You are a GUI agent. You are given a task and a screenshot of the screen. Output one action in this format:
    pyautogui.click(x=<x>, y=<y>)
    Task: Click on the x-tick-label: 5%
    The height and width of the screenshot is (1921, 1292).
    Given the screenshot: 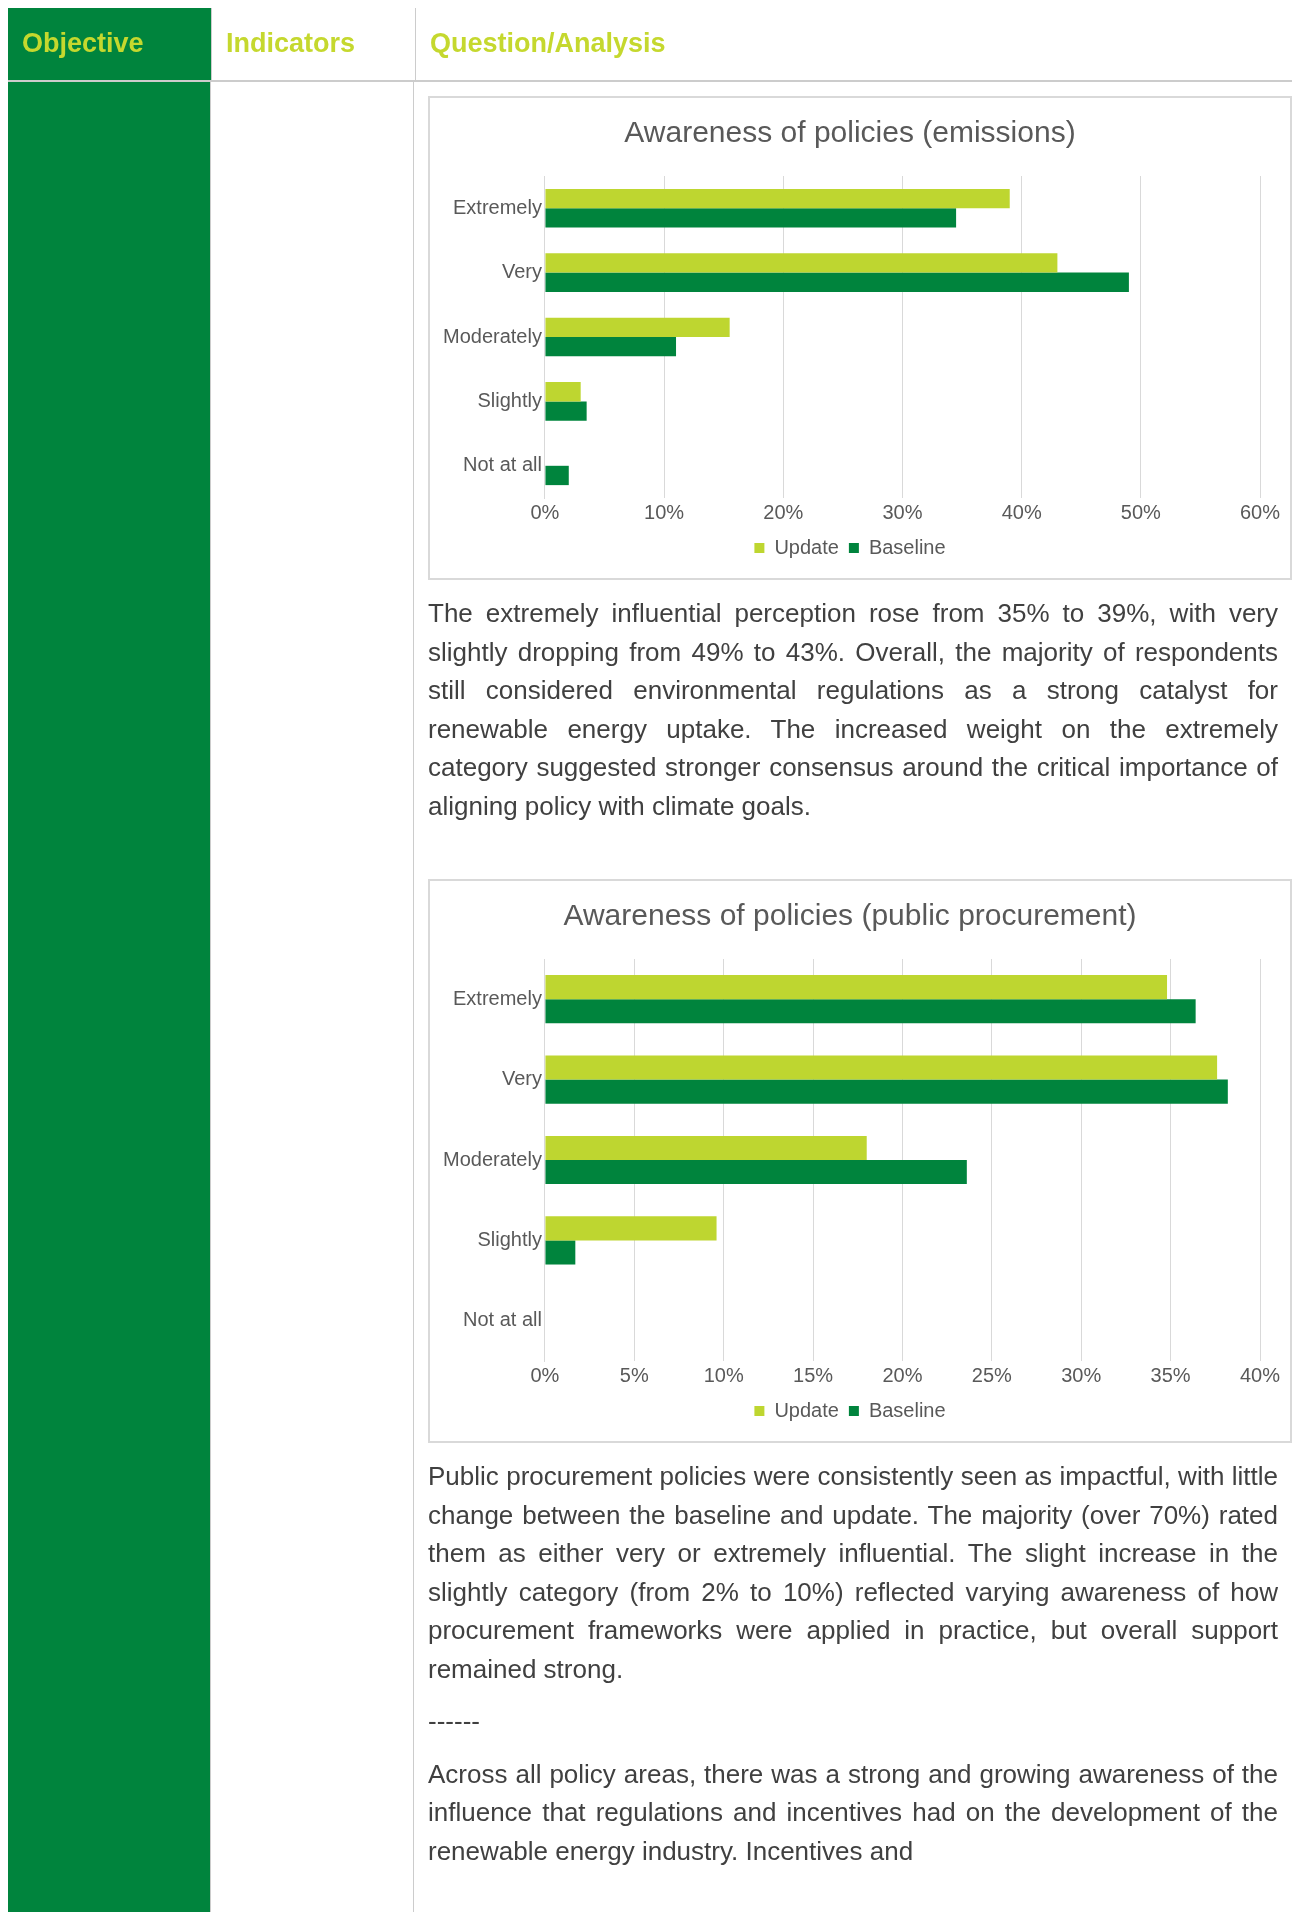 What is the action you would take?
    pyautogui.click(x=634, y=1374)
    